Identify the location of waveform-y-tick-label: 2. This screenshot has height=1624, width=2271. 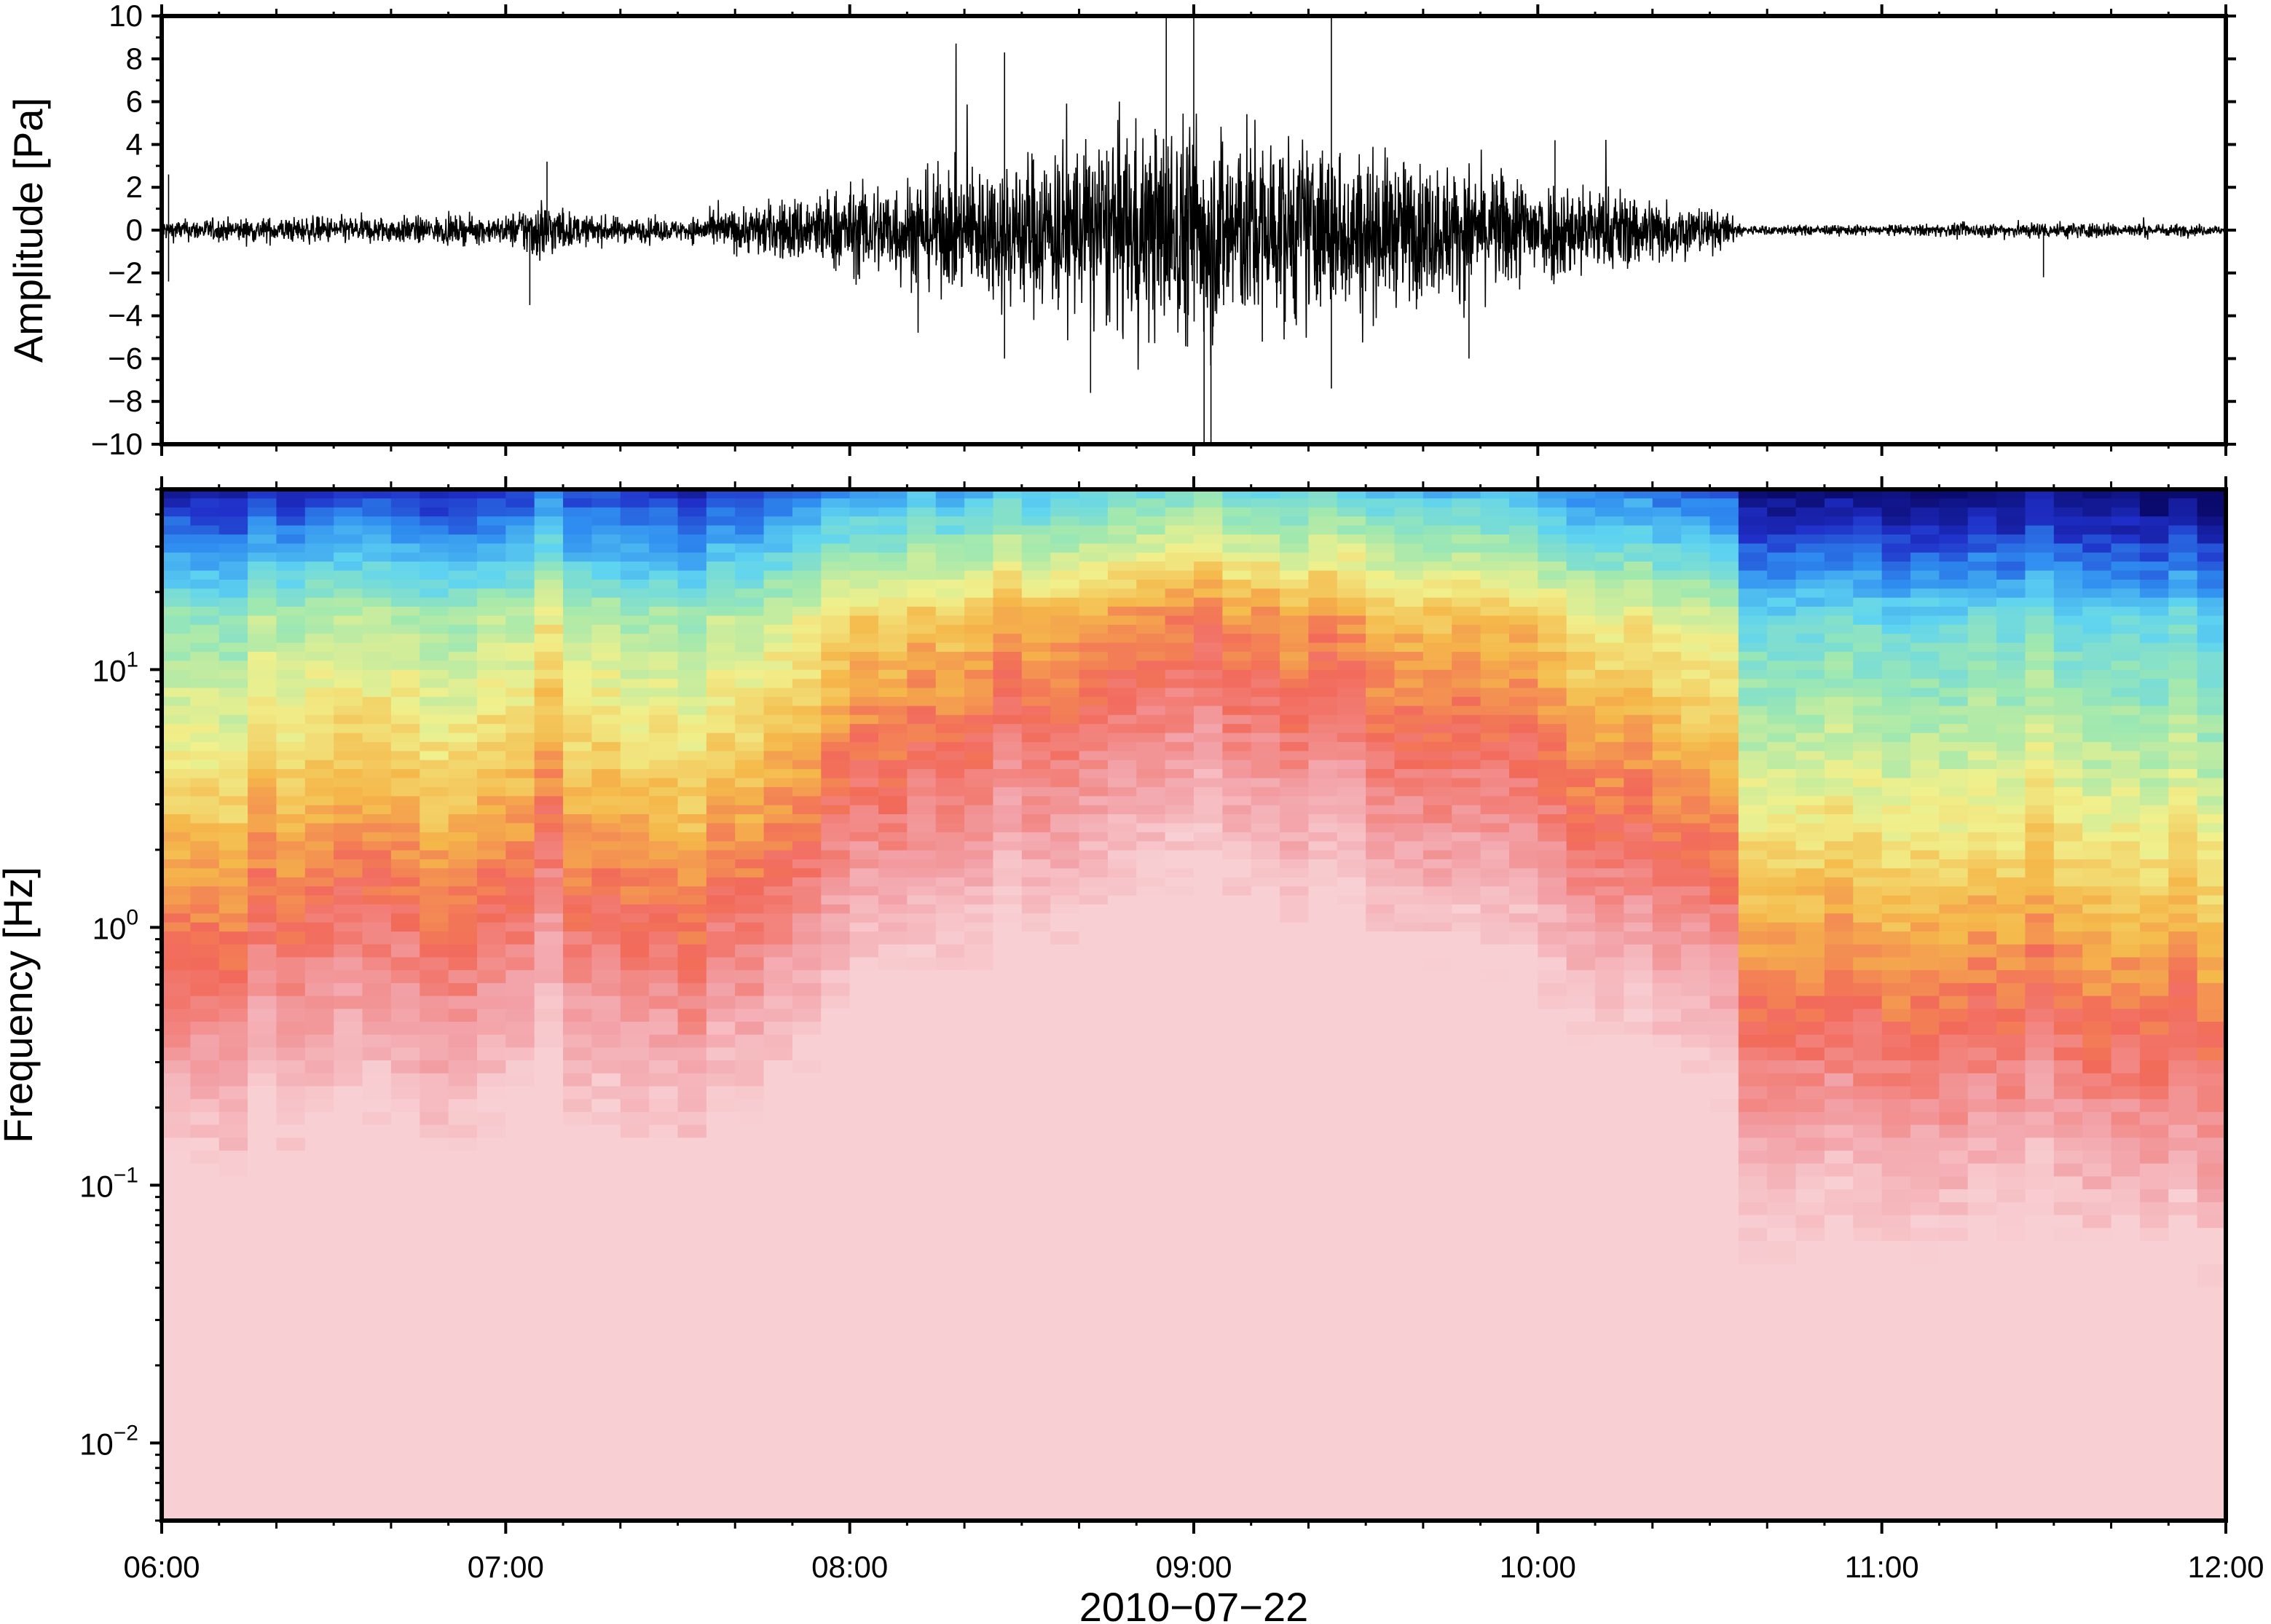
(134, 187).